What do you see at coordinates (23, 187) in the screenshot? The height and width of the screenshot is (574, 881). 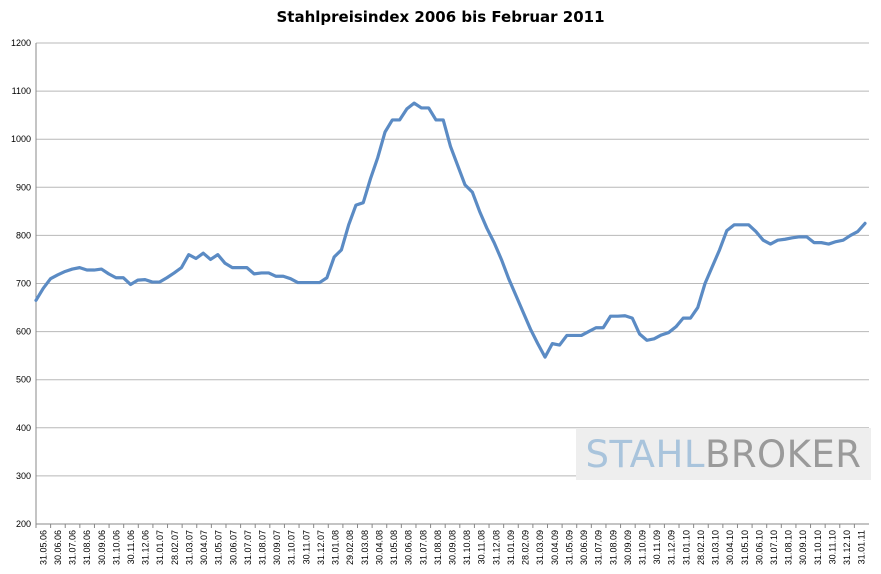 I see `y-tick-label: 900` at bounding box center [23, 187].